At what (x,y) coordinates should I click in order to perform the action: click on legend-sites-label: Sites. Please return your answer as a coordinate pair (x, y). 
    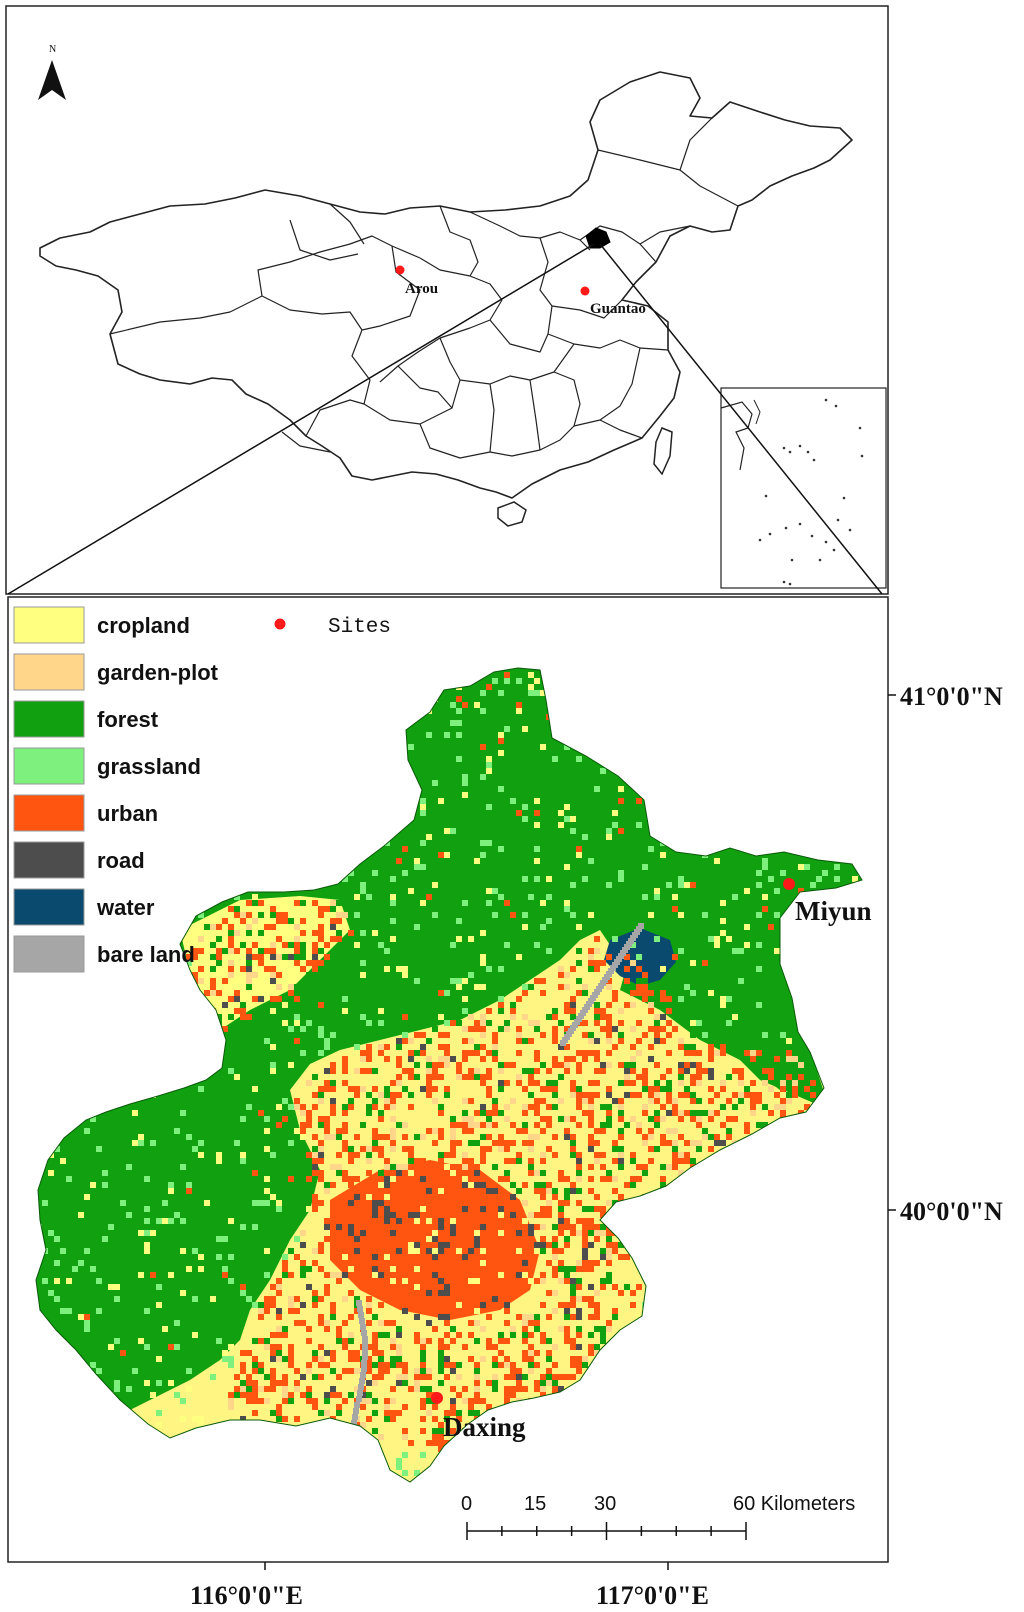
    Looking at the image, I should click on (359, 627).